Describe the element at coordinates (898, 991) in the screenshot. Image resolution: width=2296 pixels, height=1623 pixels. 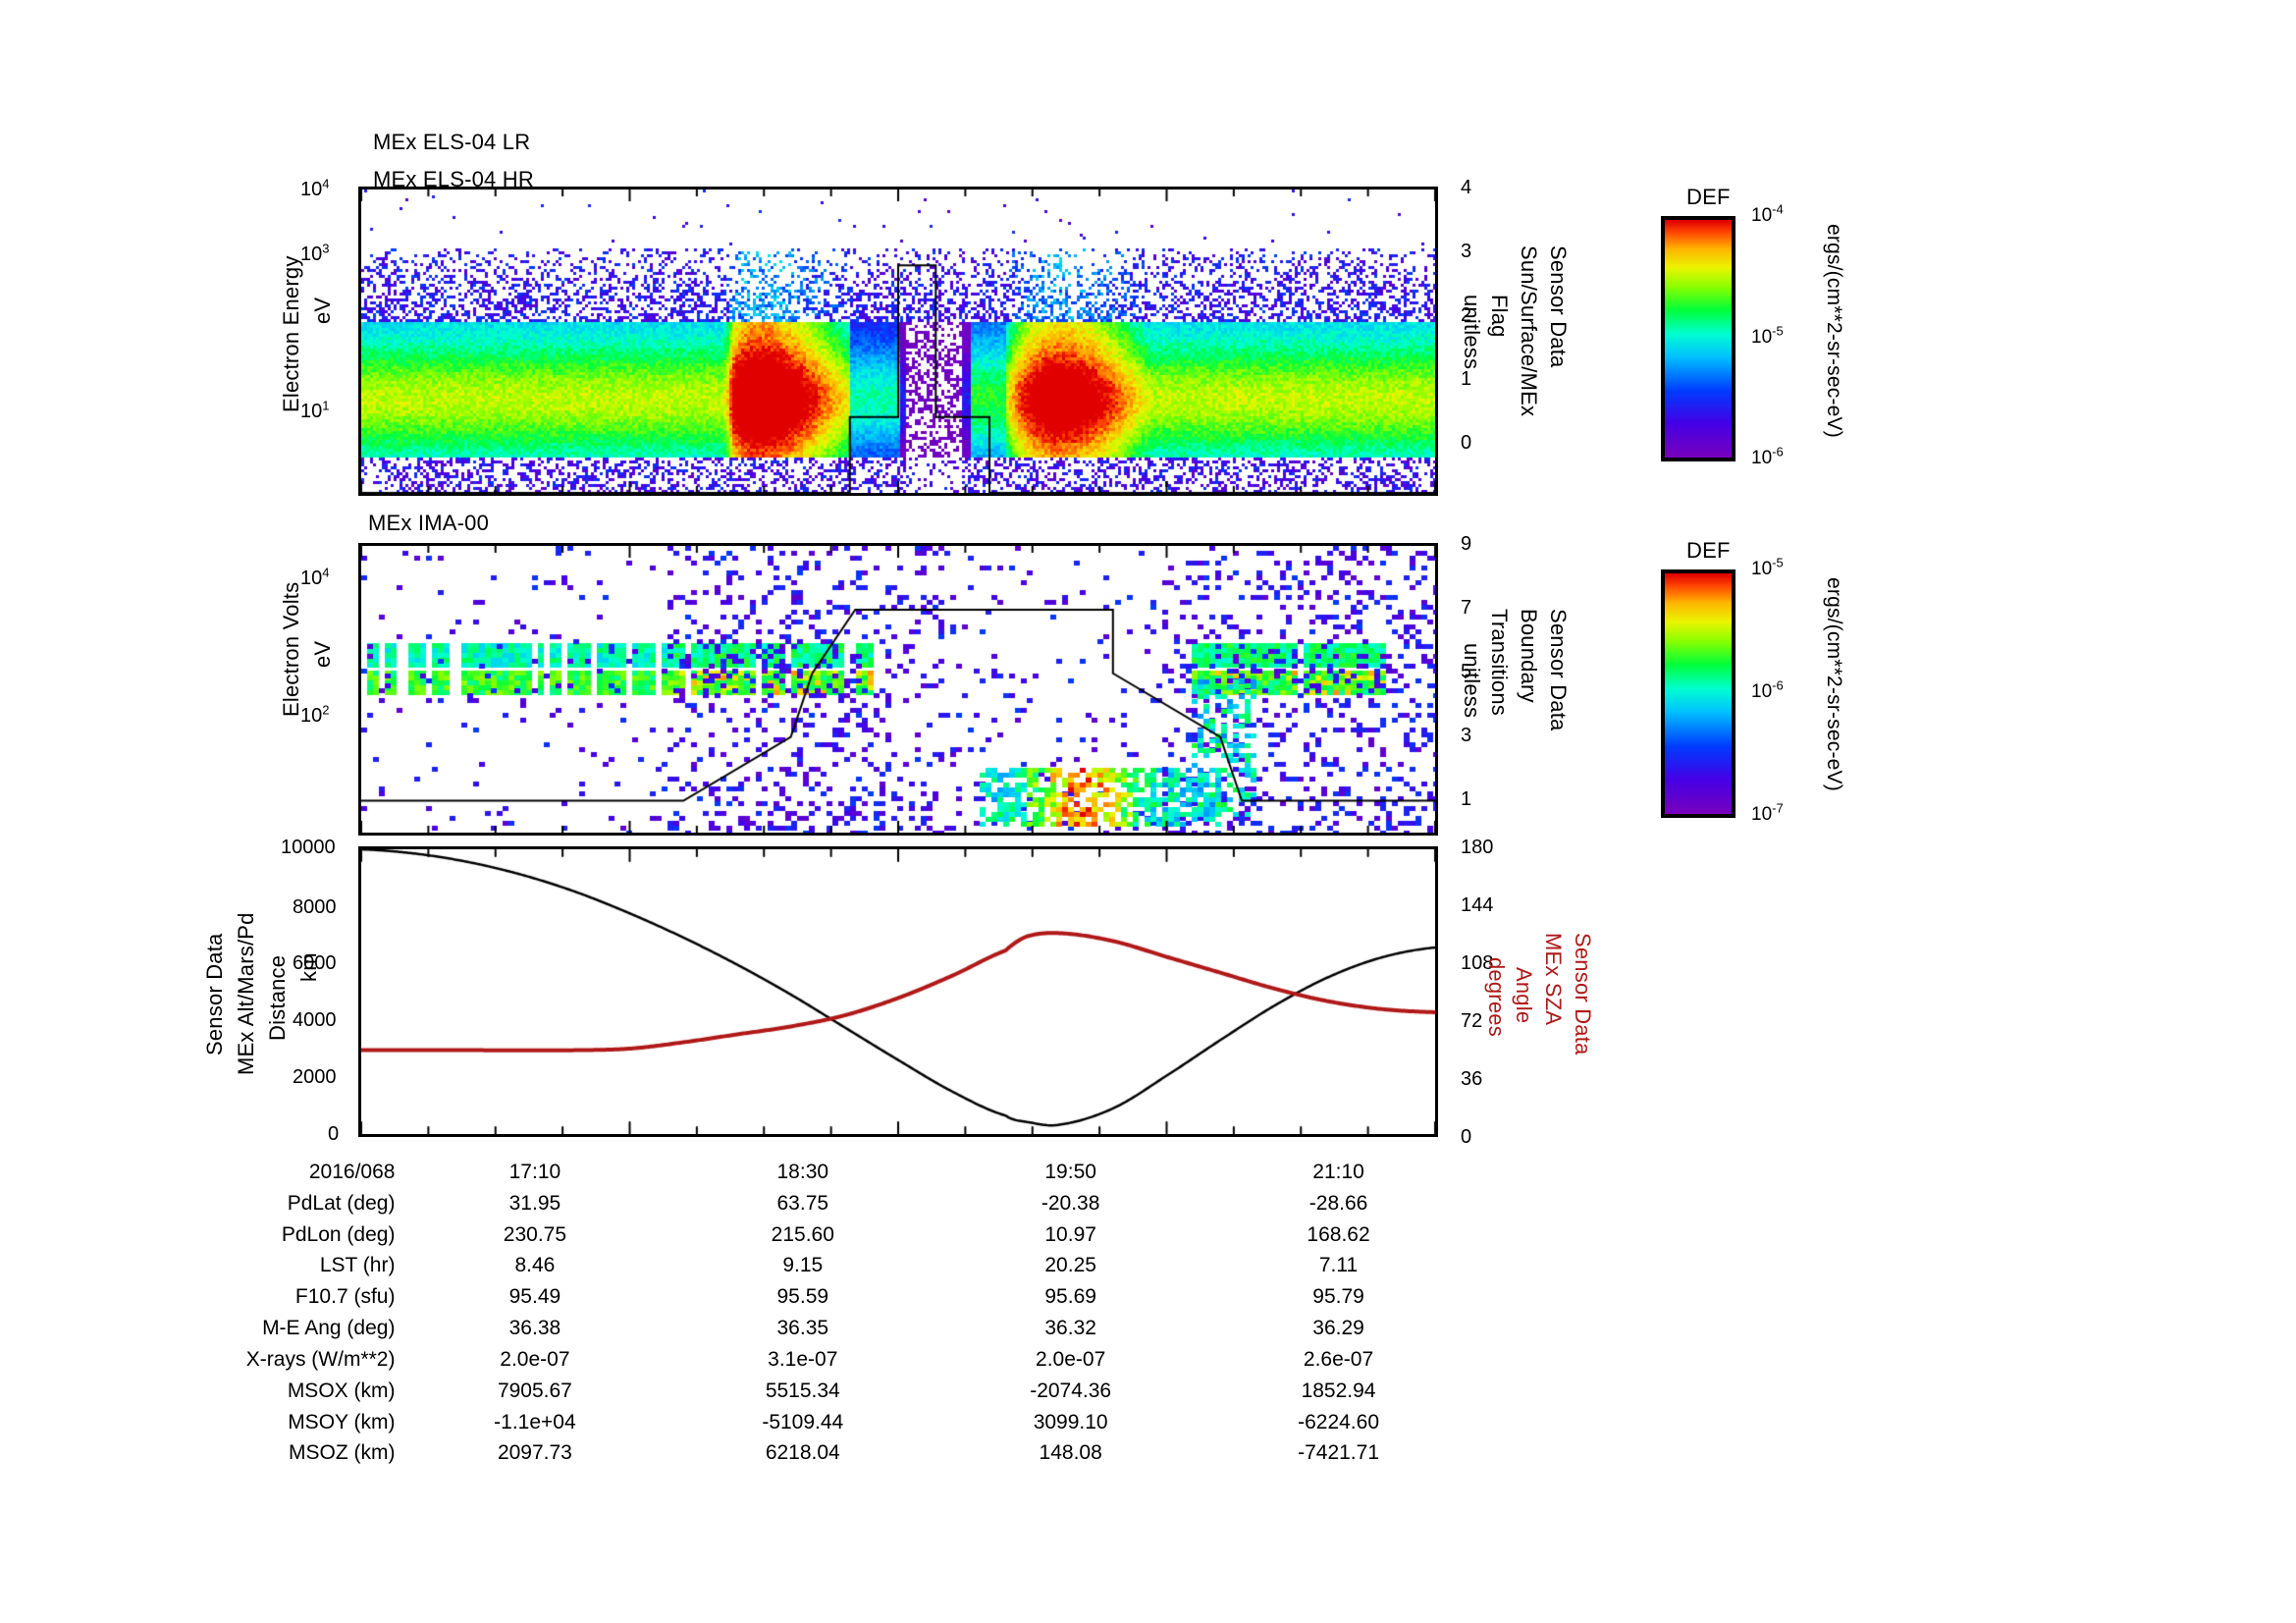
I see `panel3-plot-area` at that location.